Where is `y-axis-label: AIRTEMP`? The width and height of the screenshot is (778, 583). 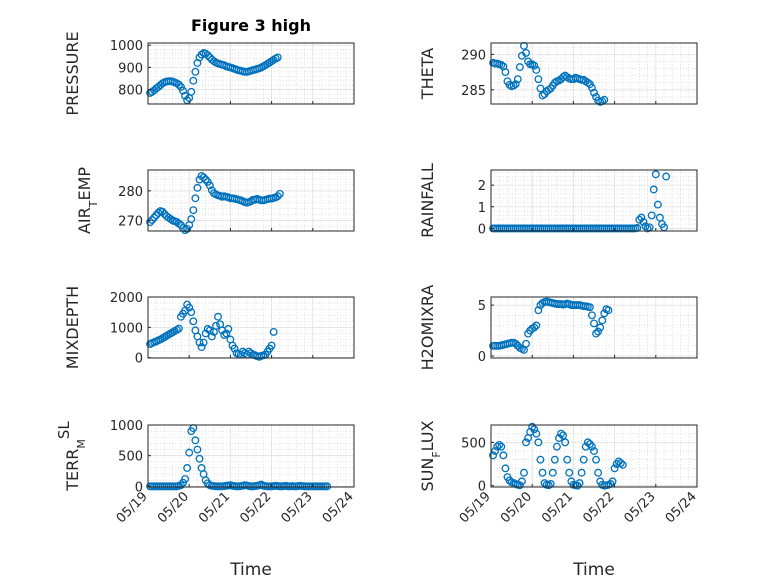 y-axis-label: AIRTEMP is located at coordinates (87, 200).